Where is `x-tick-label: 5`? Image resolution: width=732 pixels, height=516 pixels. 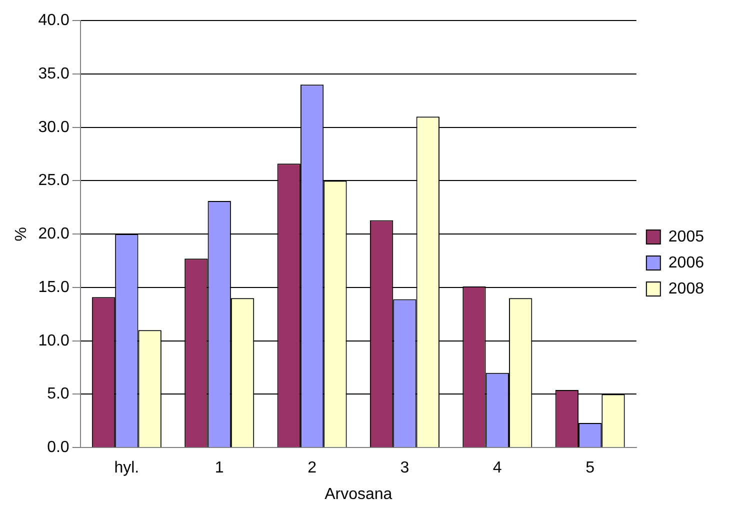 x-tick-label: 5 is located at coordinates (590, 468).